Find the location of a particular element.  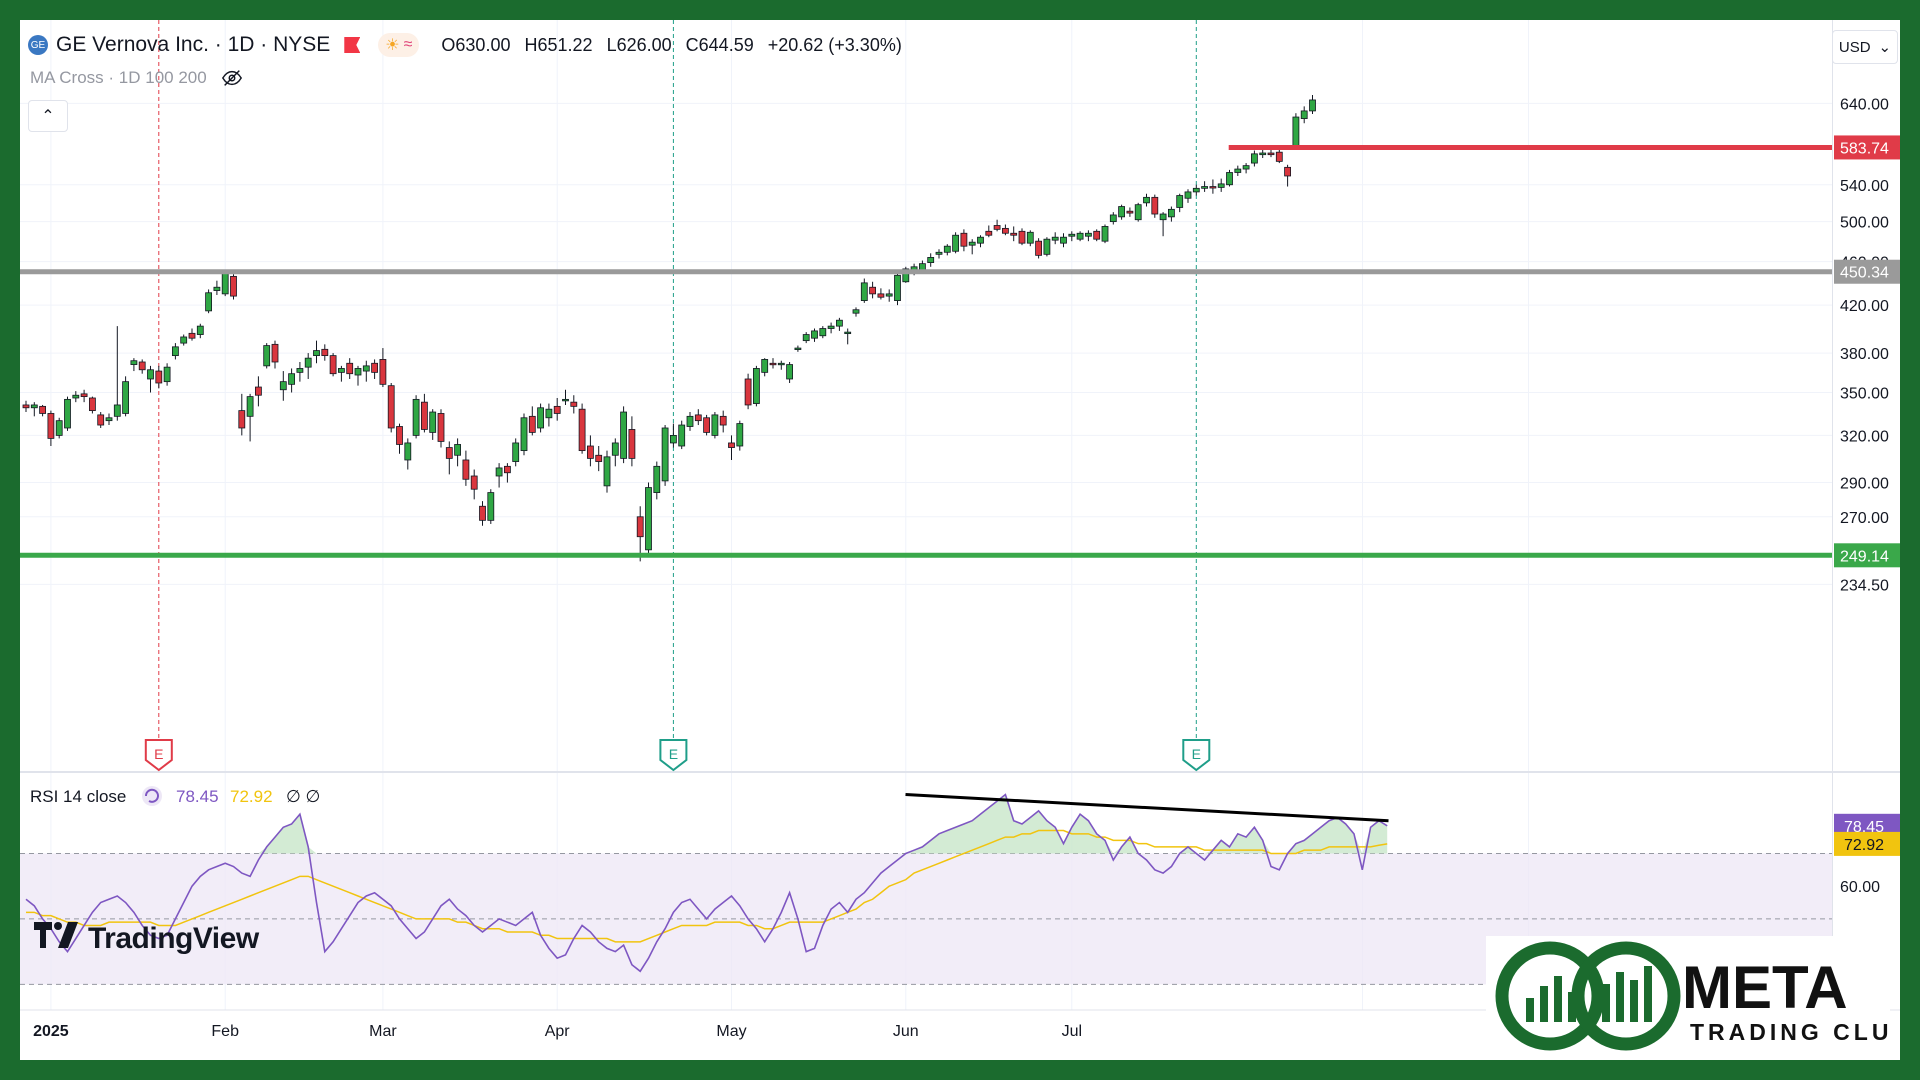

indicator-header: MA Cross · 1D 100 200 is located at coordinates (136, 78).